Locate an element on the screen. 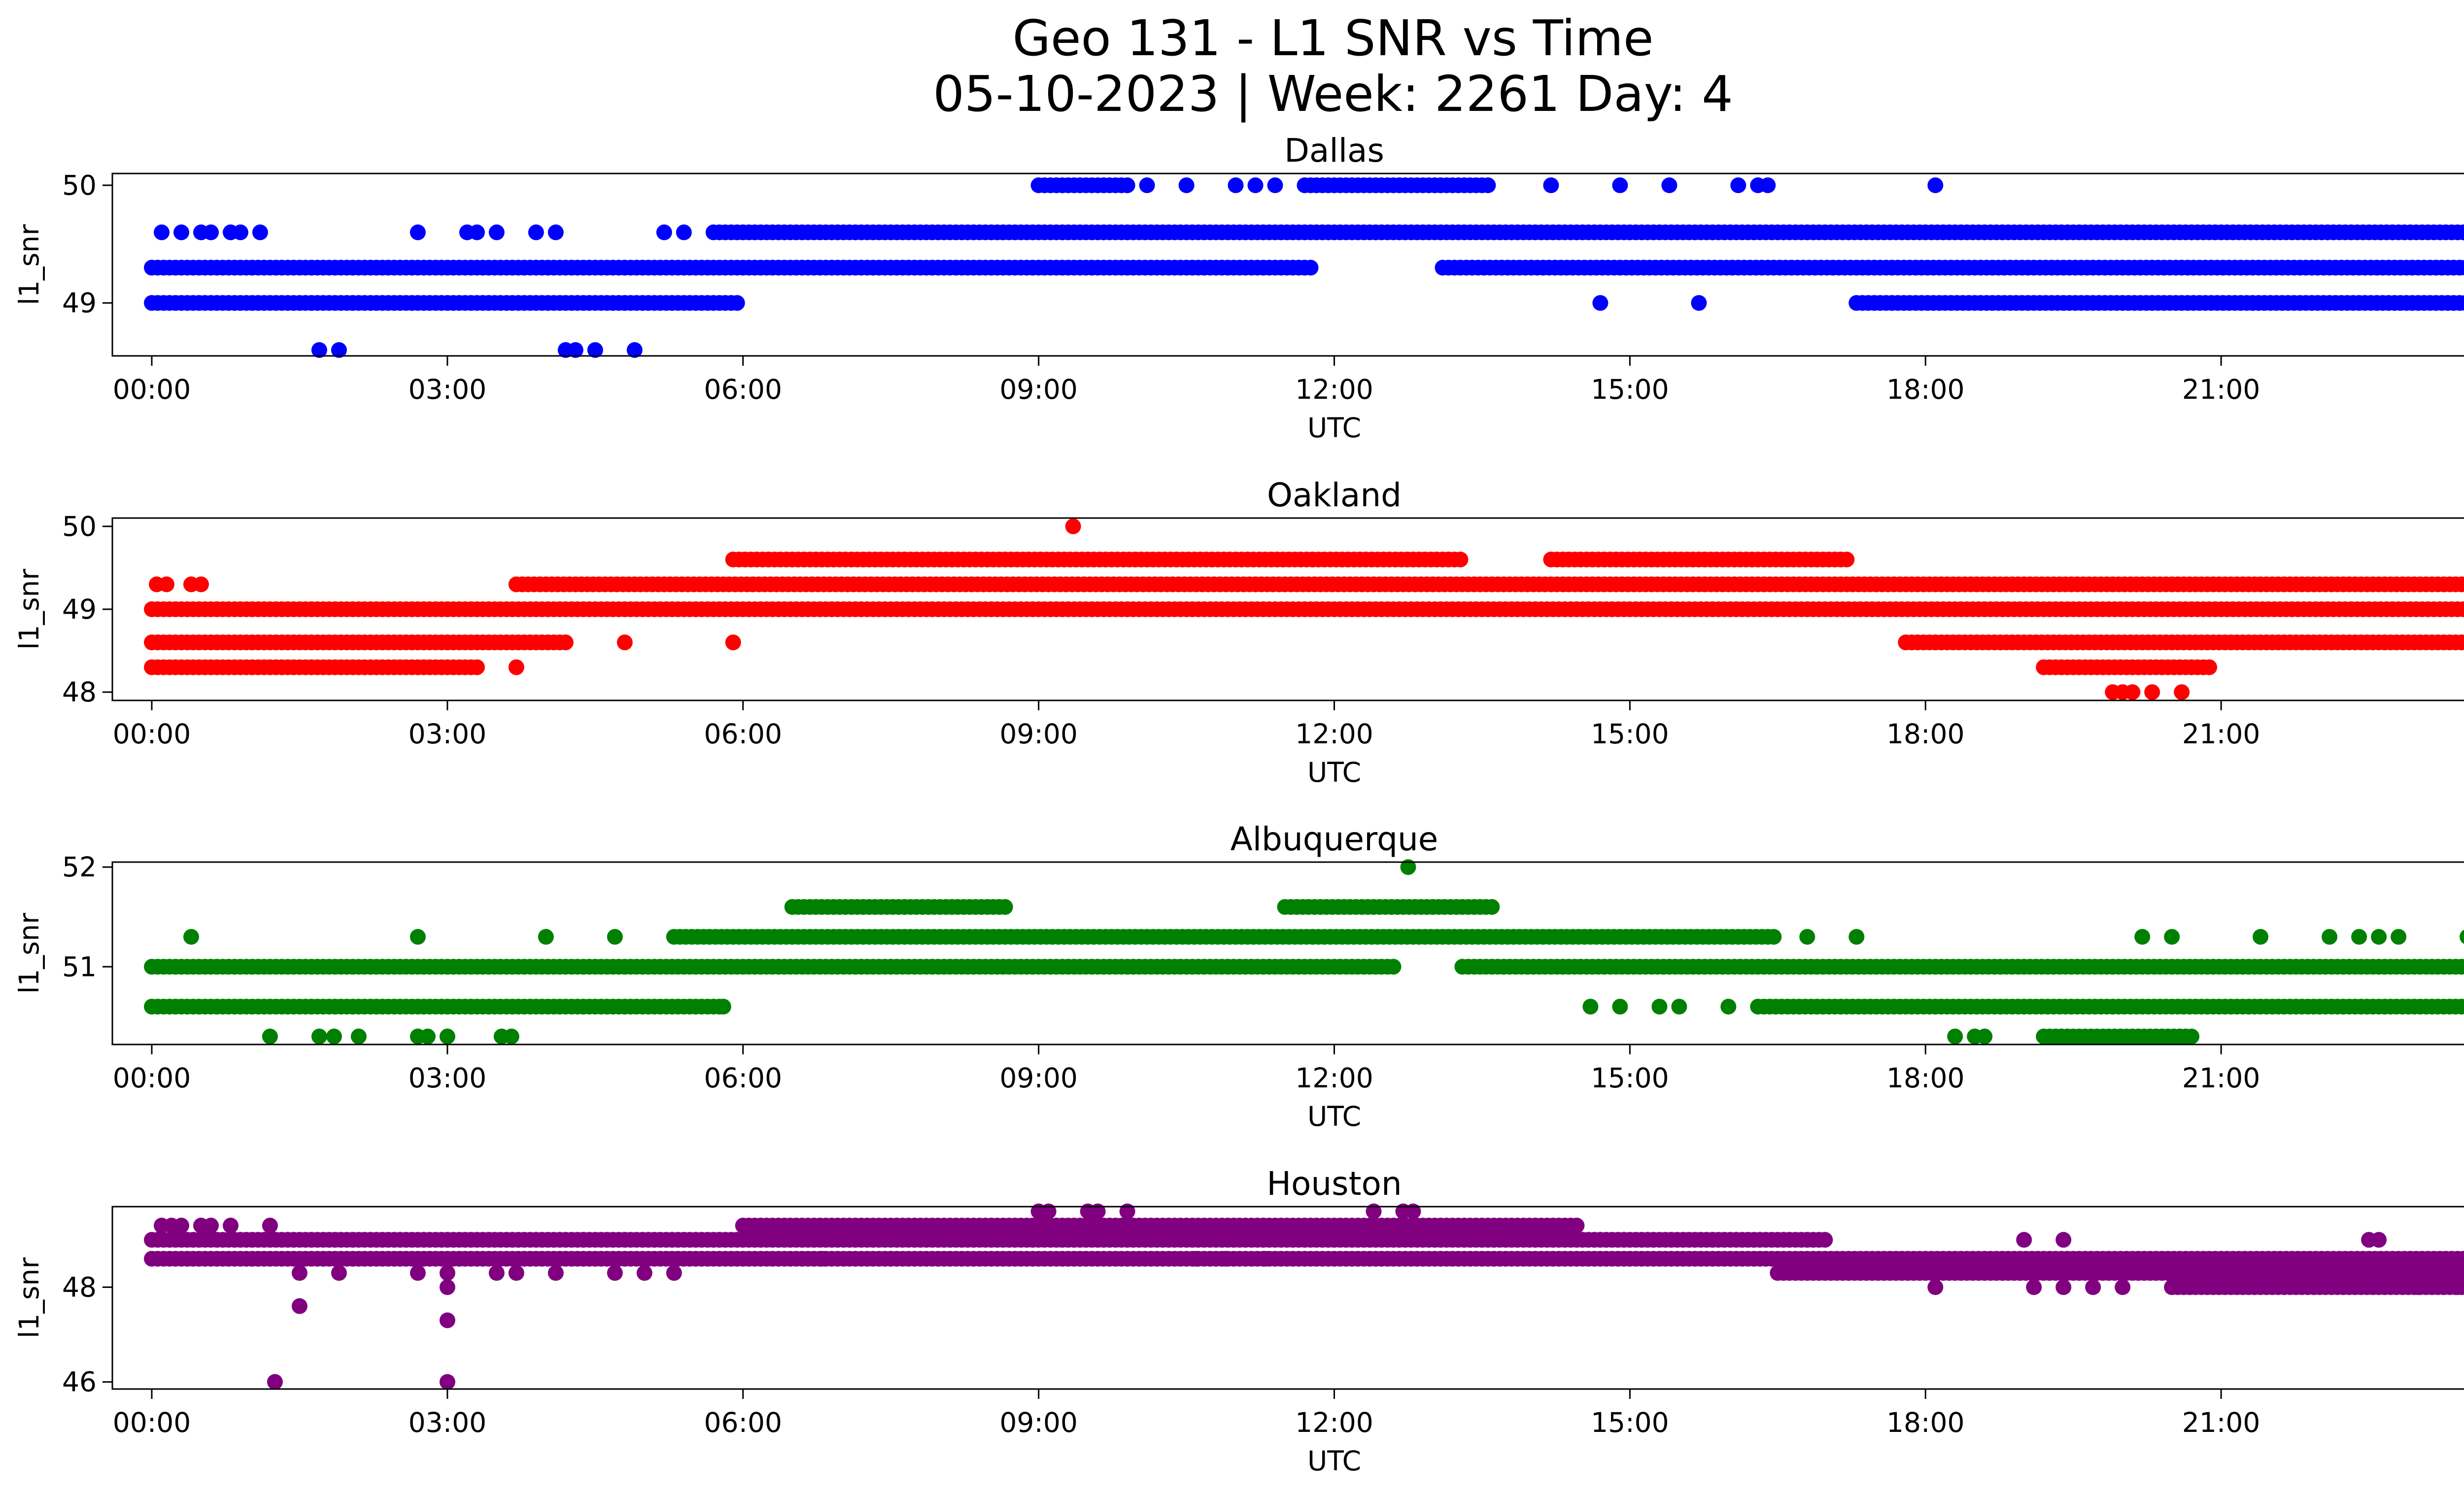  oakland-x-tick-label: 18:00 is located at coordinates (1925, 734).